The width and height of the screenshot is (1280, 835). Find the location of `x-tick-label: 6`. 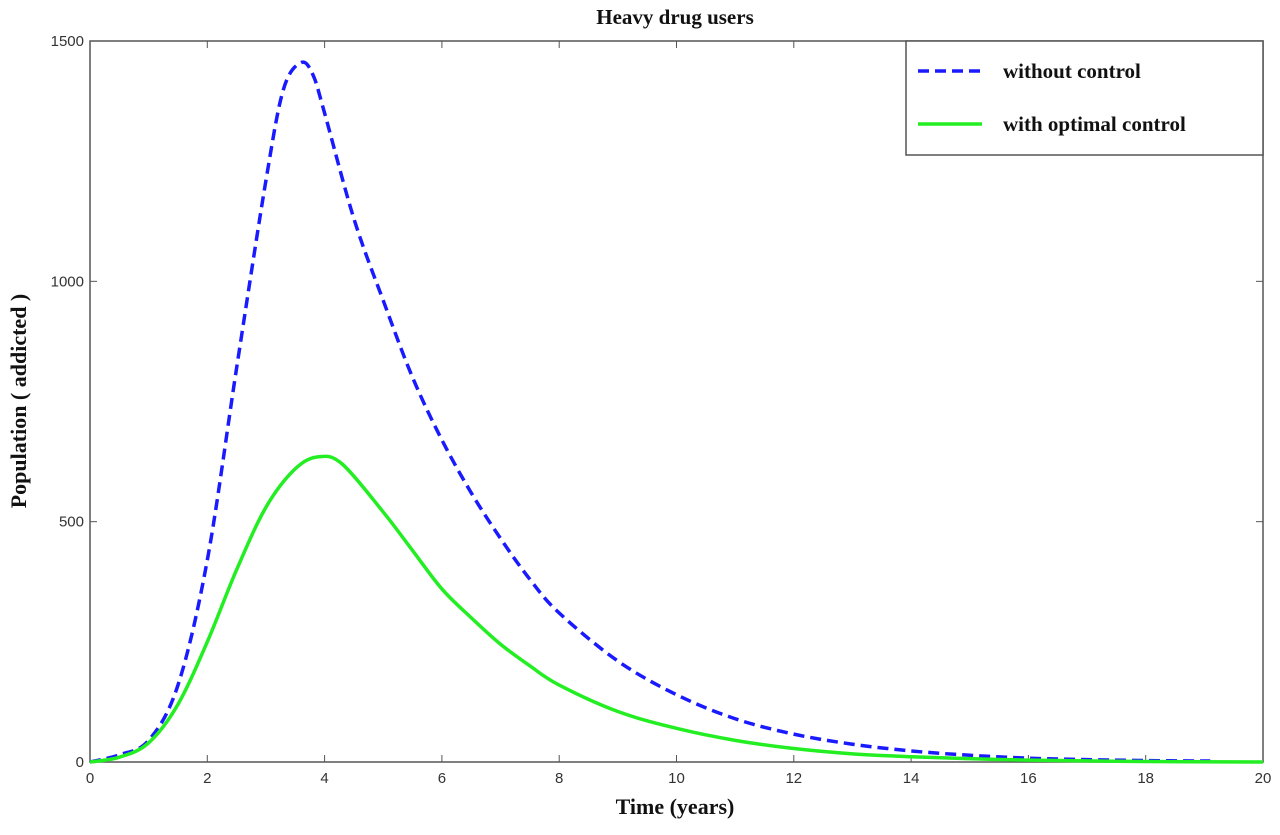

x-tick-label: 6 is located at coordinates (442, 778).